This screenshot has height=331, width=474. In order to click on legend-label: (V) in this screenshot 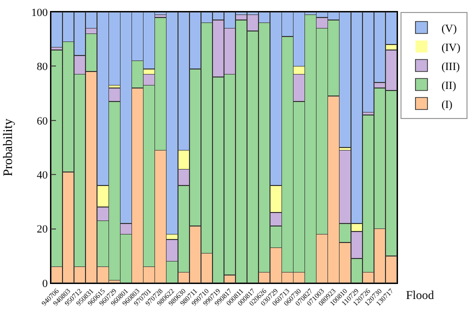, I will do `click(449, 28)`.